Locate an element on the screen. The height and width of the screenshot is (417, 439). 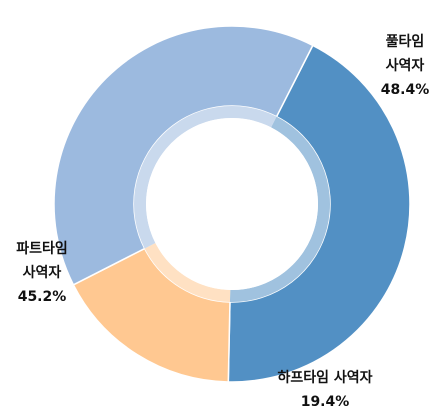
slice-name-1: 사역자 is located at coordinates (405, 65).